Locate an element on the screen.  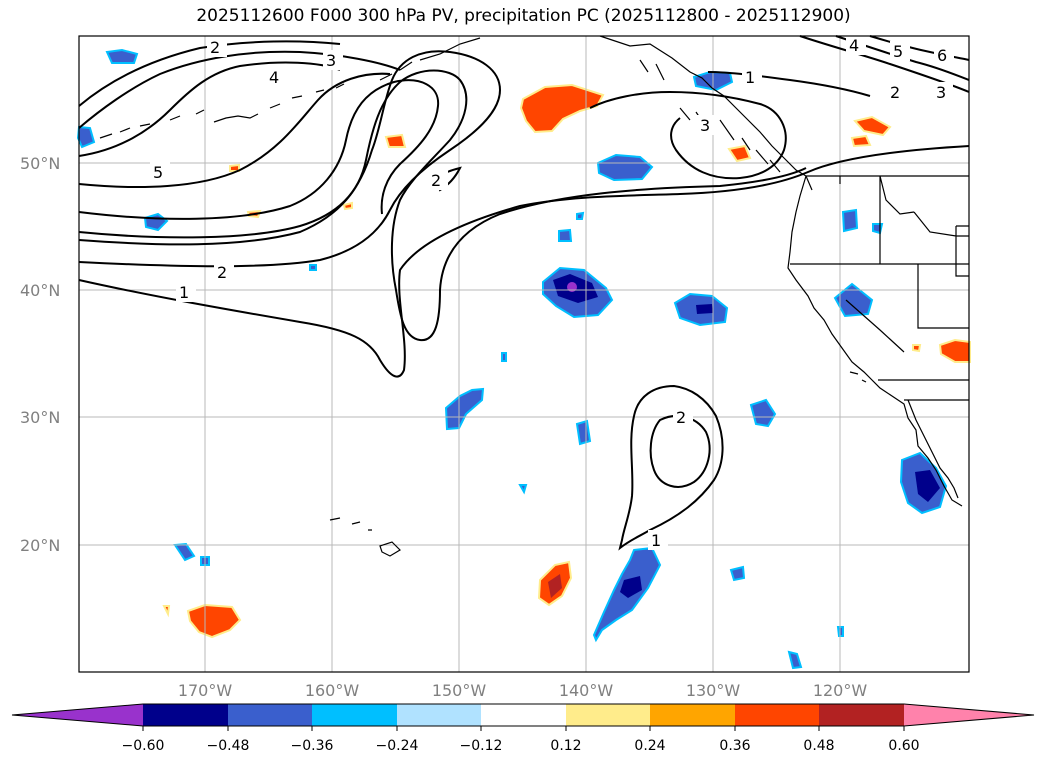
colorbar-tick: 0.12 is located at coordinates (565, 746).